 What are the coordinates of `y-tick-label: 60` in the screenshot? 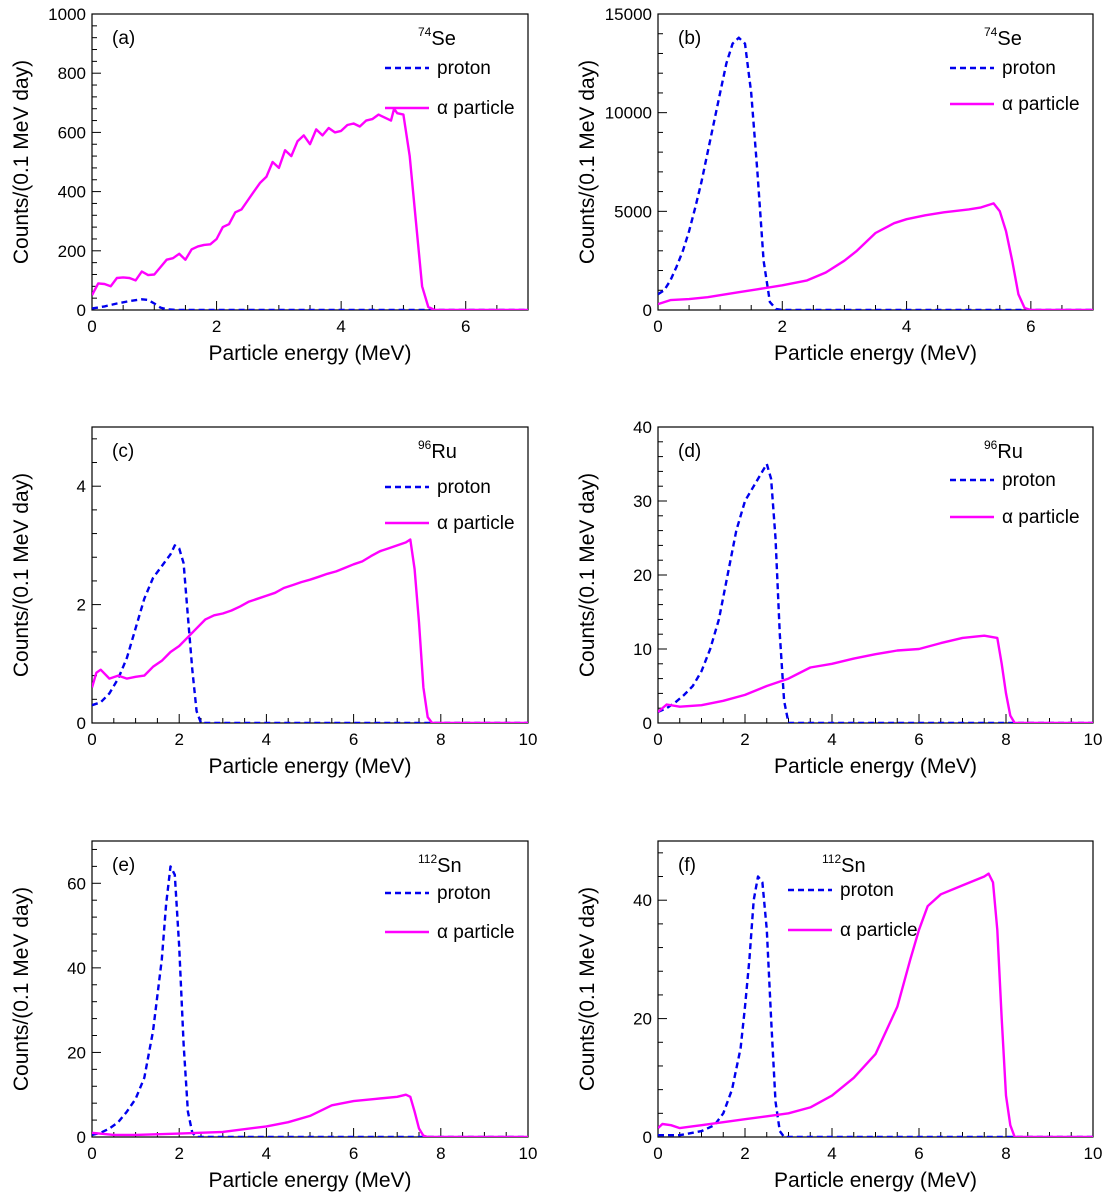 It's located at (76, 883).